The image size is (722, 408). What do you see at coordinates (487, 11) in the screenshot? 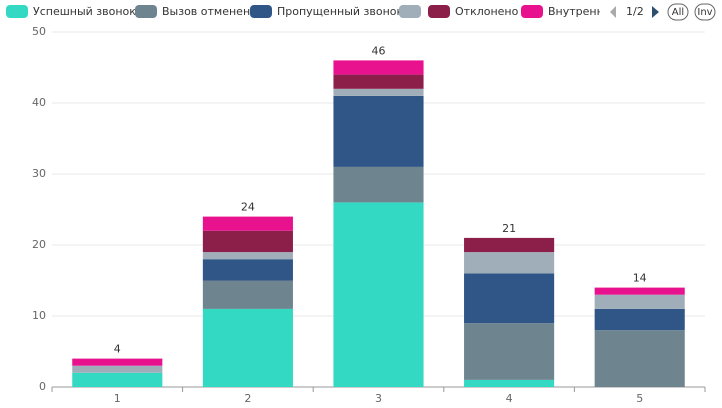
I see `legend-label: Отклонено` at bounding box center [487, 11].